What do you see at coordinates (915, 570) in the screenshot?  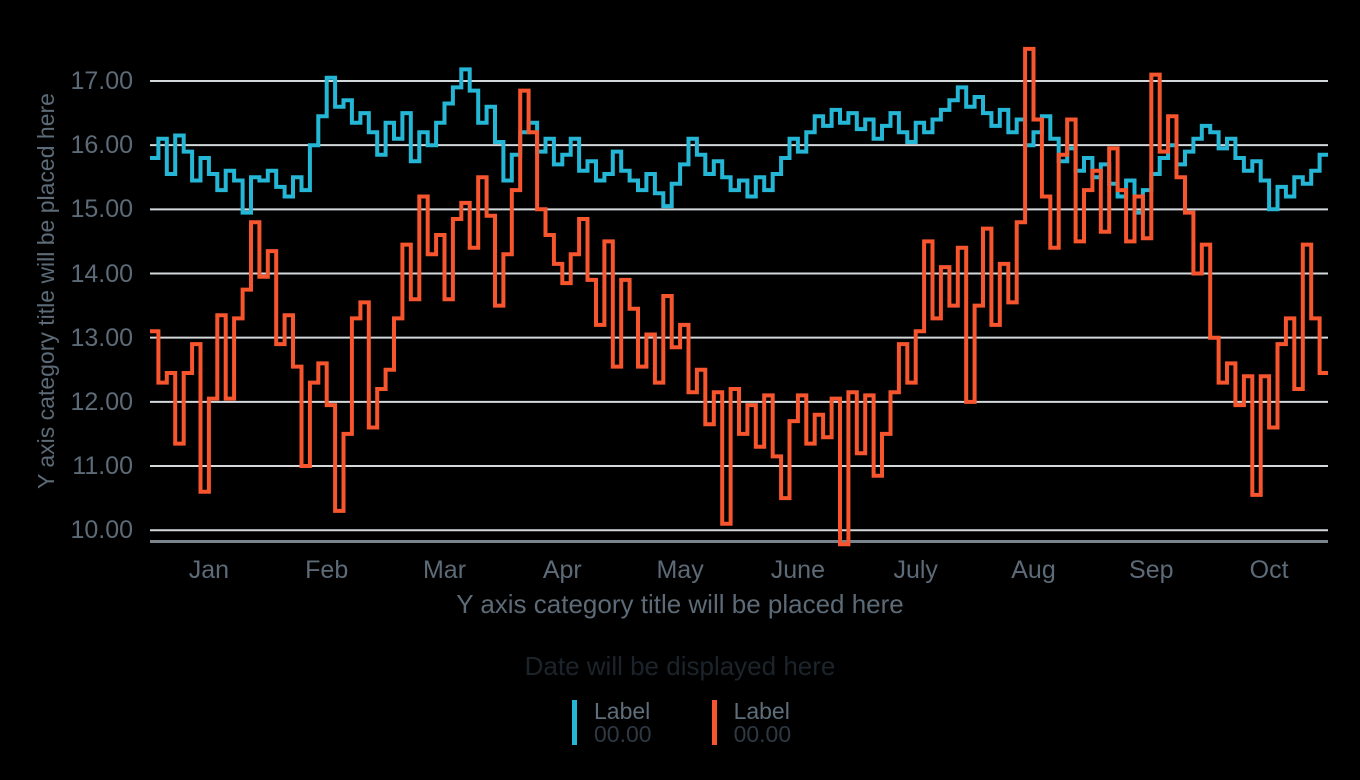 I see `x-tick-label-July: July` at bounding box center [915, 570].